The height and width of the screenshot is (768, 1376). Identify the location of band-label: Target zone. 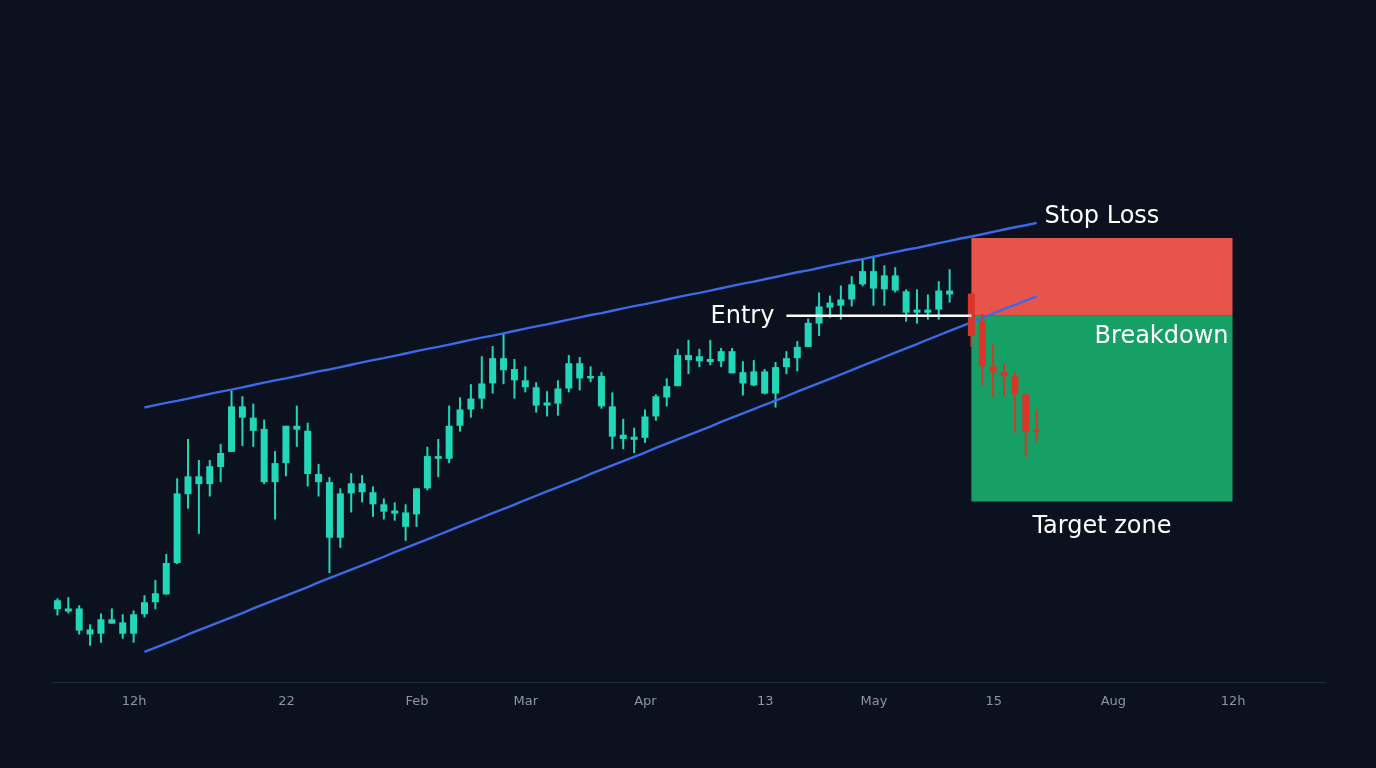
(1101, 524).